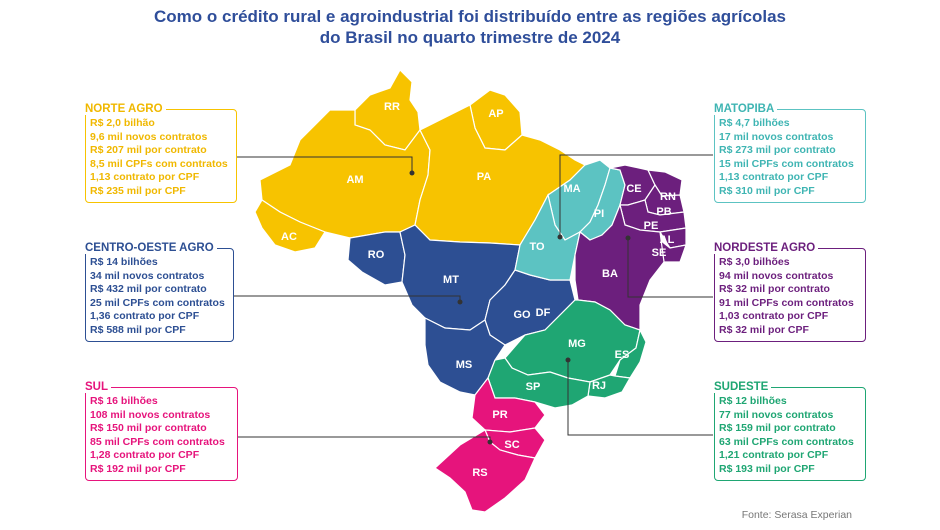 This screenshot has height=530, width=940. I want to click on source-note: Fonte: Serasa Experian, so click(796, 515).